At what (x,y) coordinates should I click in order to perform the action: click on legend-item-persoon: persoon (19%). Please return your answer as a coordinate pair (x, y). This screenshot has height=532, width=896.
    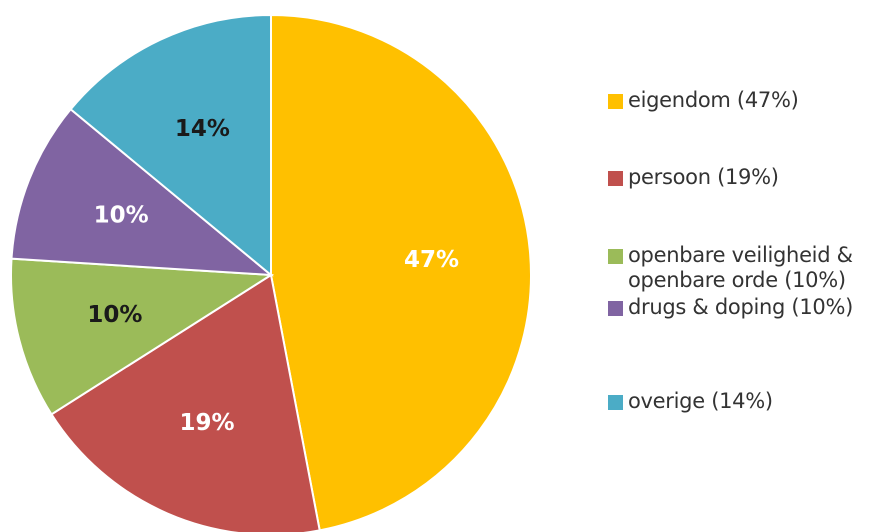
    Looking at the image, I should click on (693, 177).